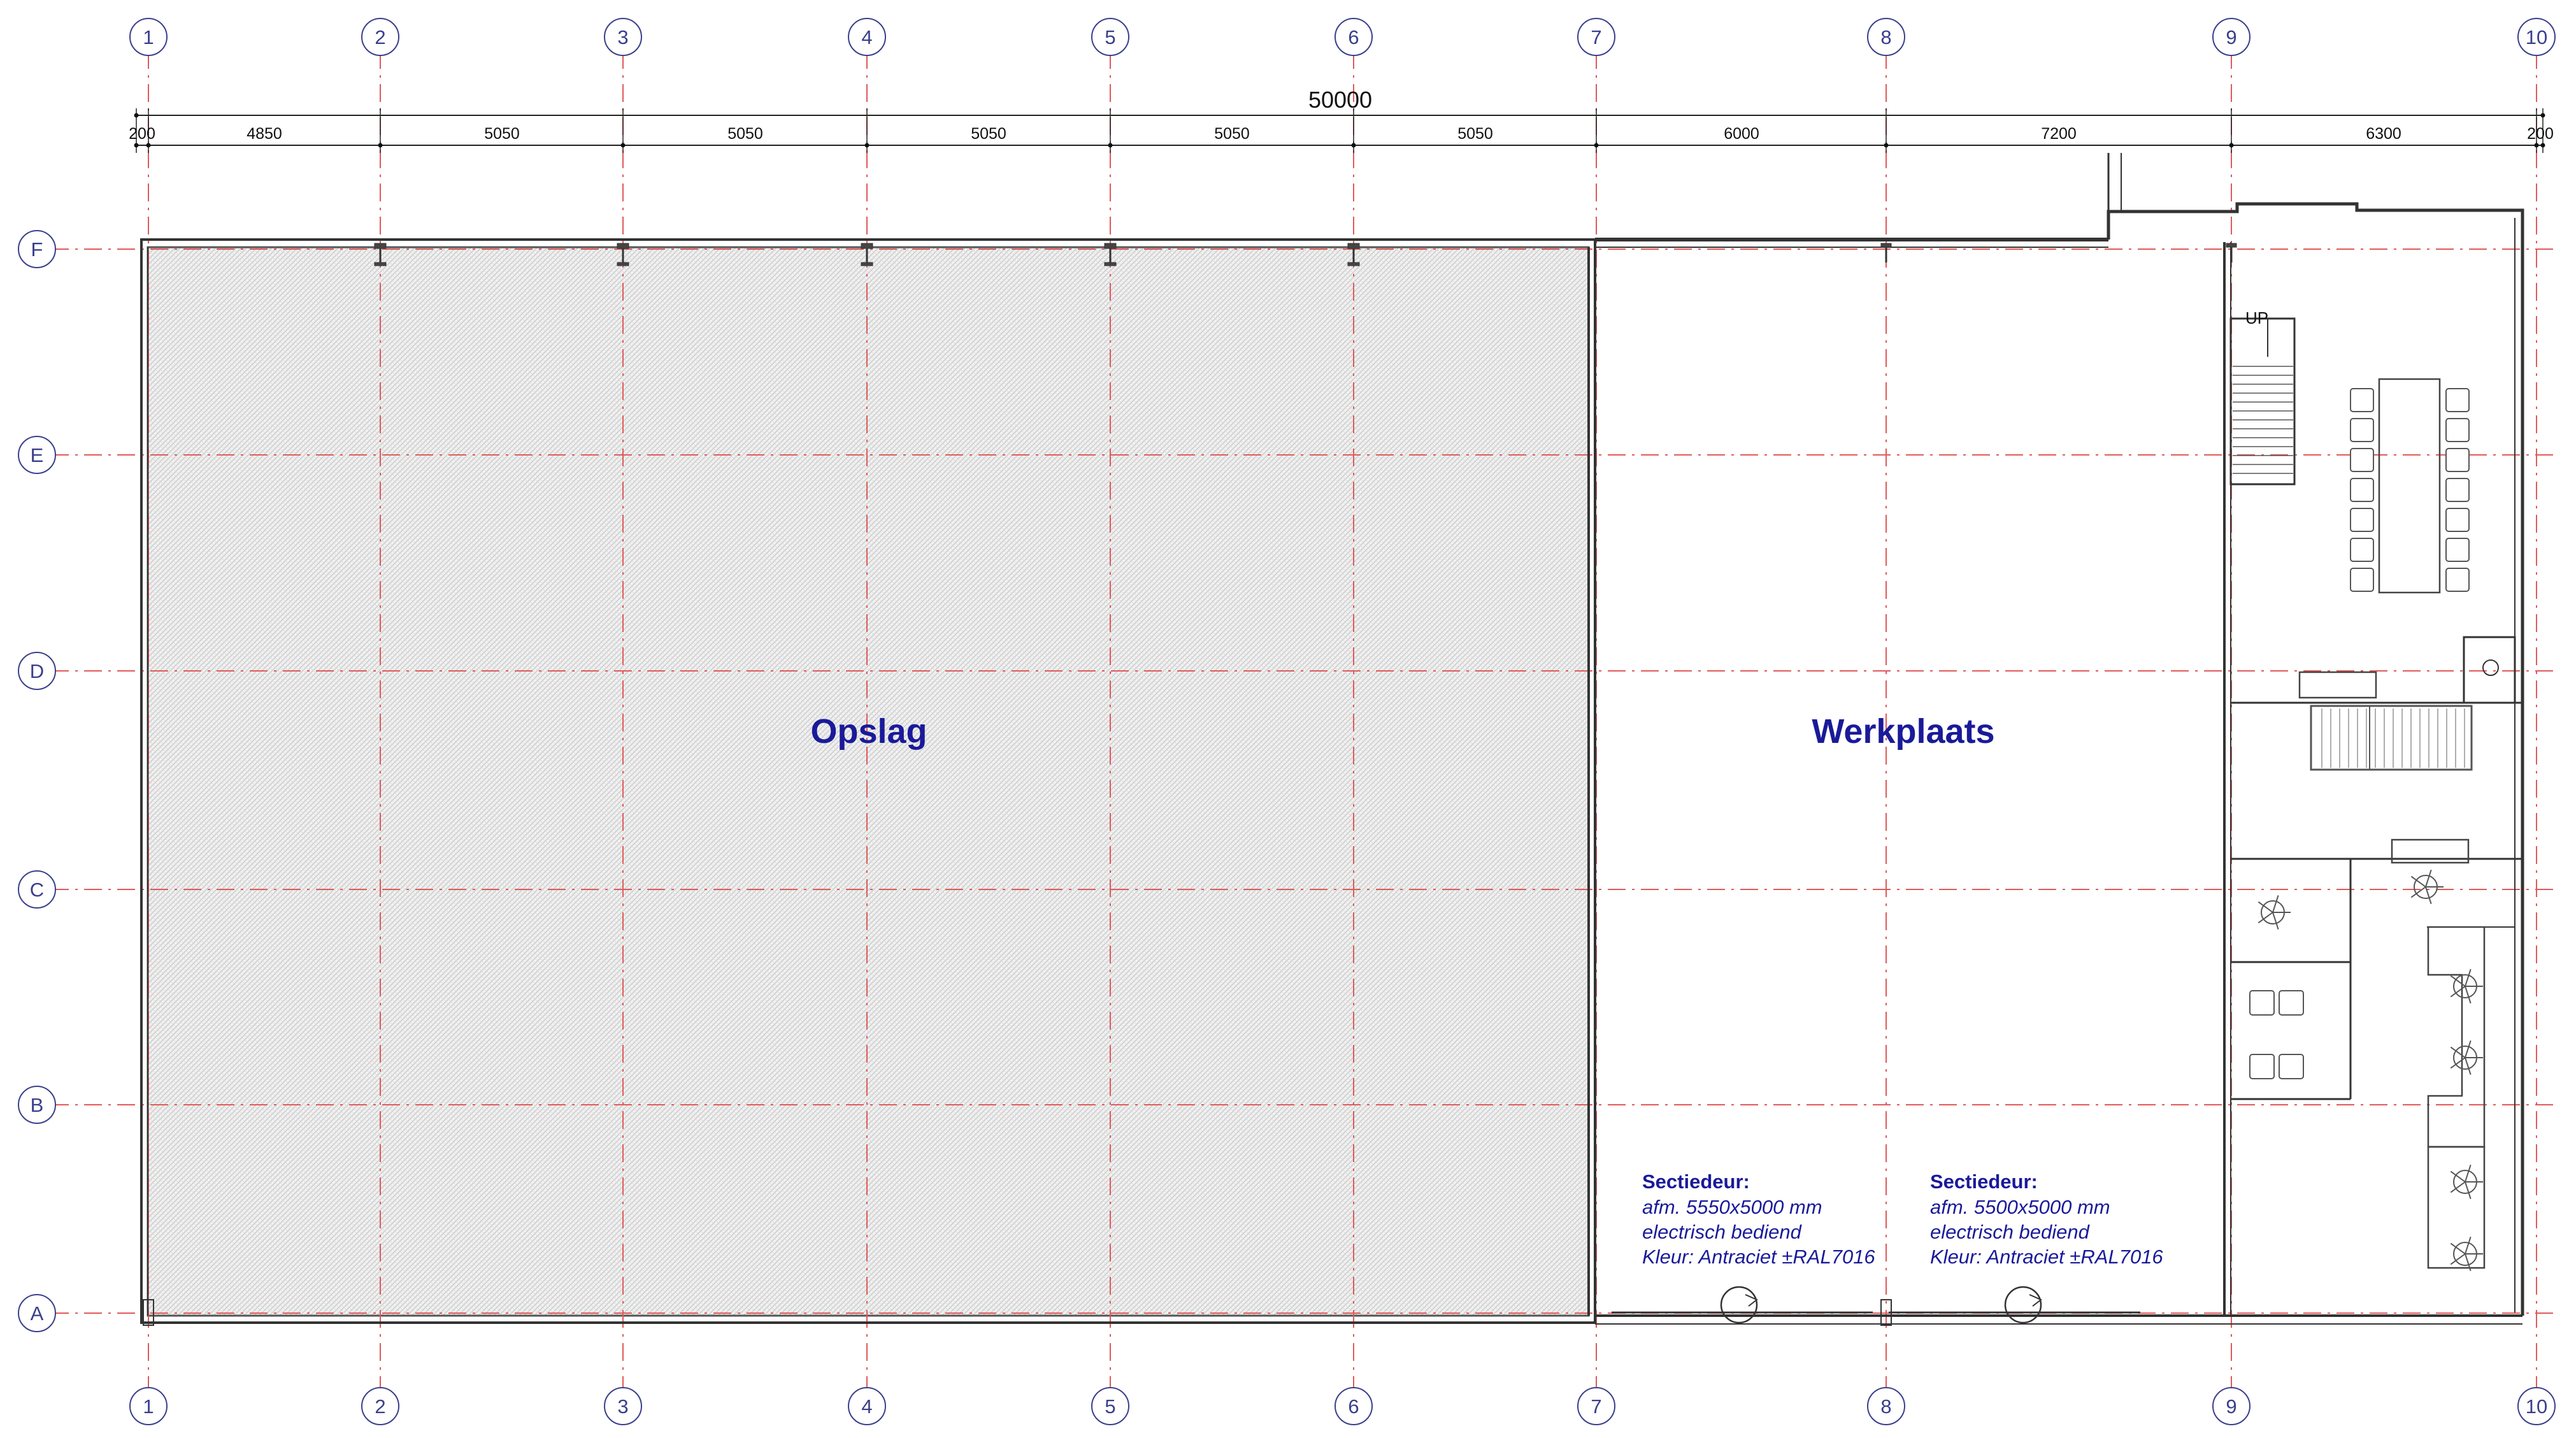 The width and height of the screenshot is (2576, 1438). I want to click on office-desks, so click(2392, 970).